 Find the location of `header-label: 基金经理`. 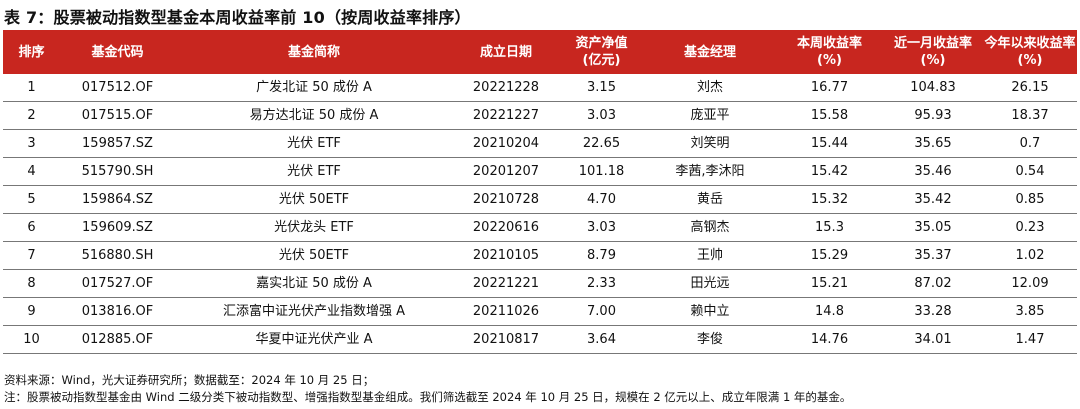

header-label: 基金经理 is located at coordinates (709, 52).